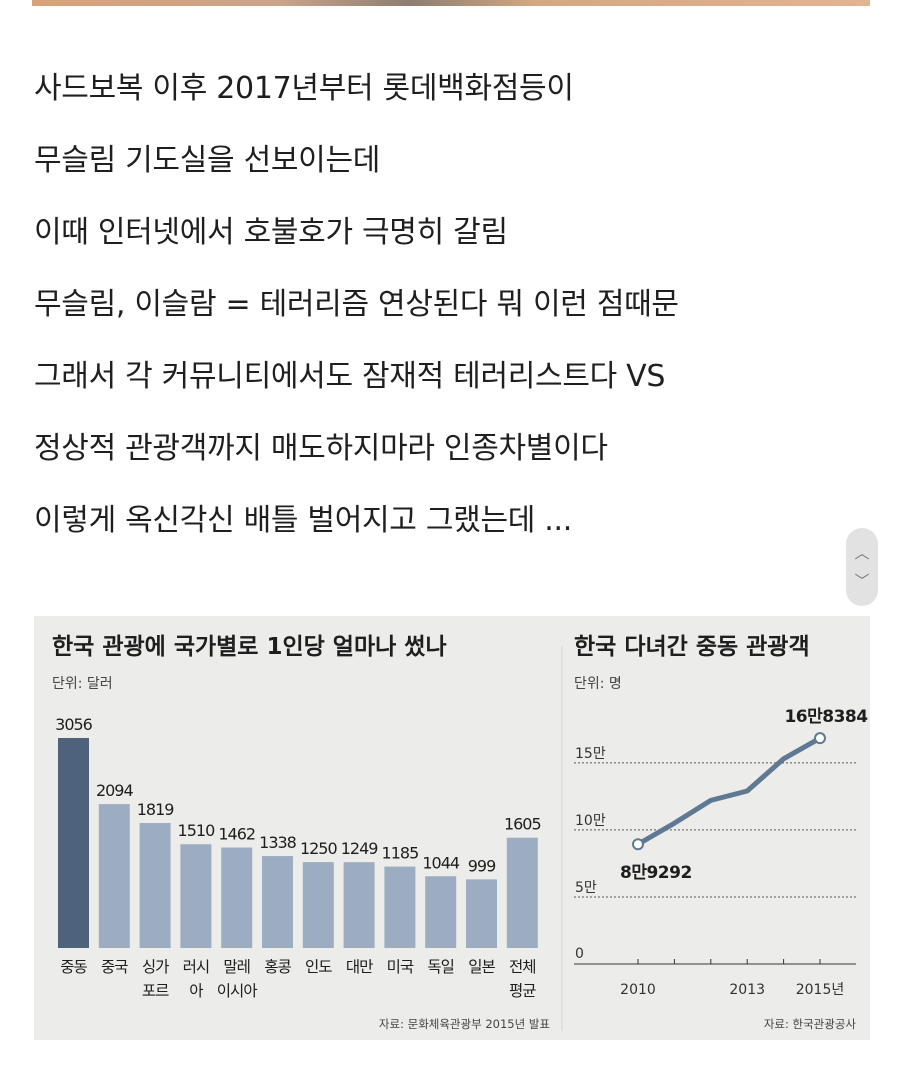 The height and width of the screenshot is (1066, 900). Describe the element at coordinates (360, 848) in the screenshot. I see `bar-value-label: 1249` at that location.